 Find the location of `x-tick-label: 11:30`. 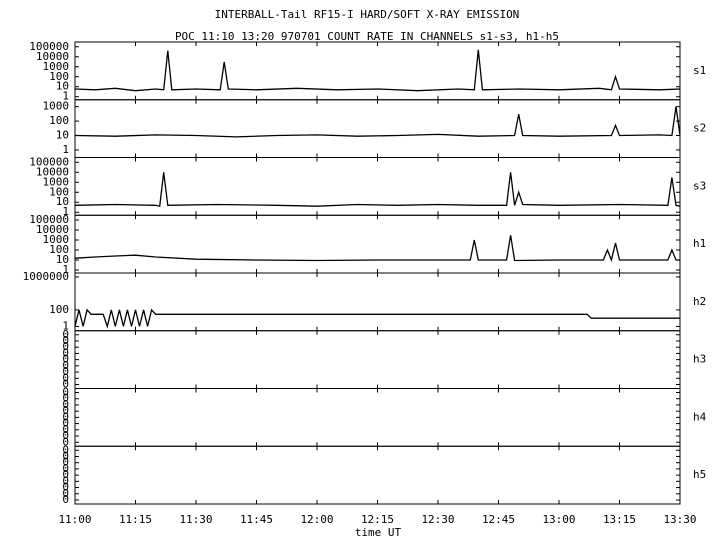

x-tick-label: 11:30 is located at coordinates (195, 519).